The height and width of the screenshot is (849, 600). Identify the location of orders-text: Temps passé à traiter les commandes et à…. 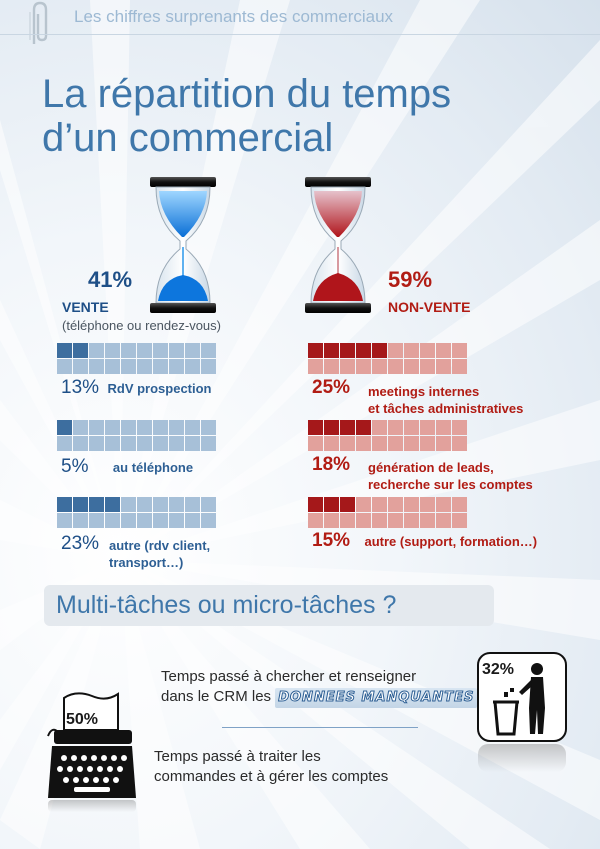
(271, 767).